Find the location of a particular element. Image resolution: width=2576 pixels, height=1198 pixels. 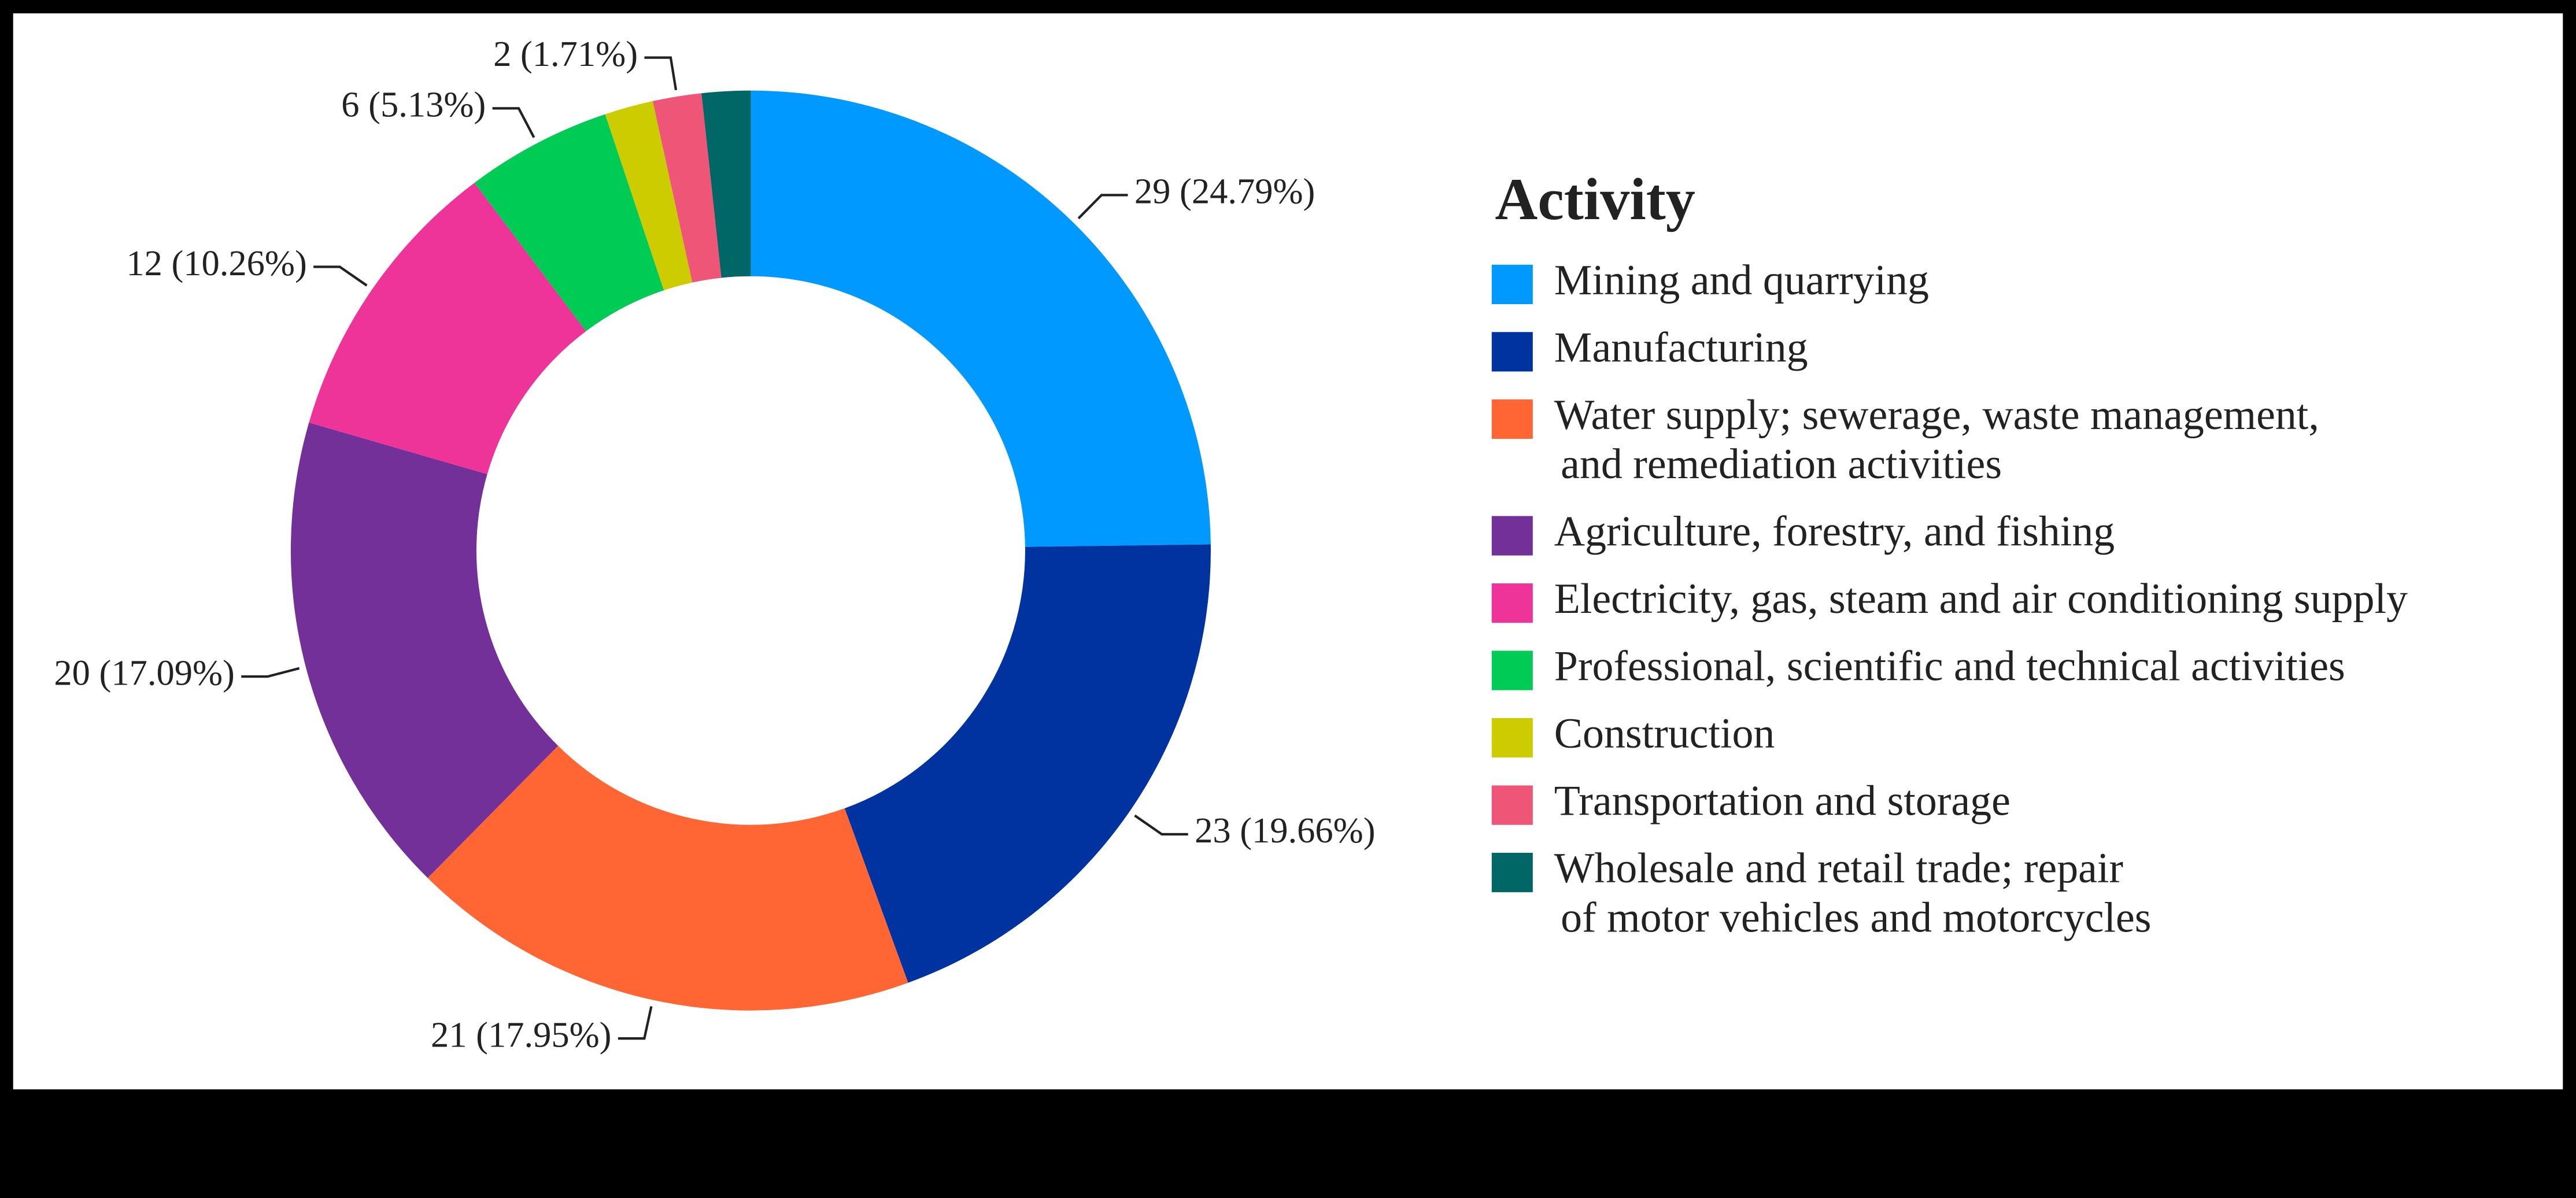

legend-label: Manufacturing is located at coordinates (1681, 347).